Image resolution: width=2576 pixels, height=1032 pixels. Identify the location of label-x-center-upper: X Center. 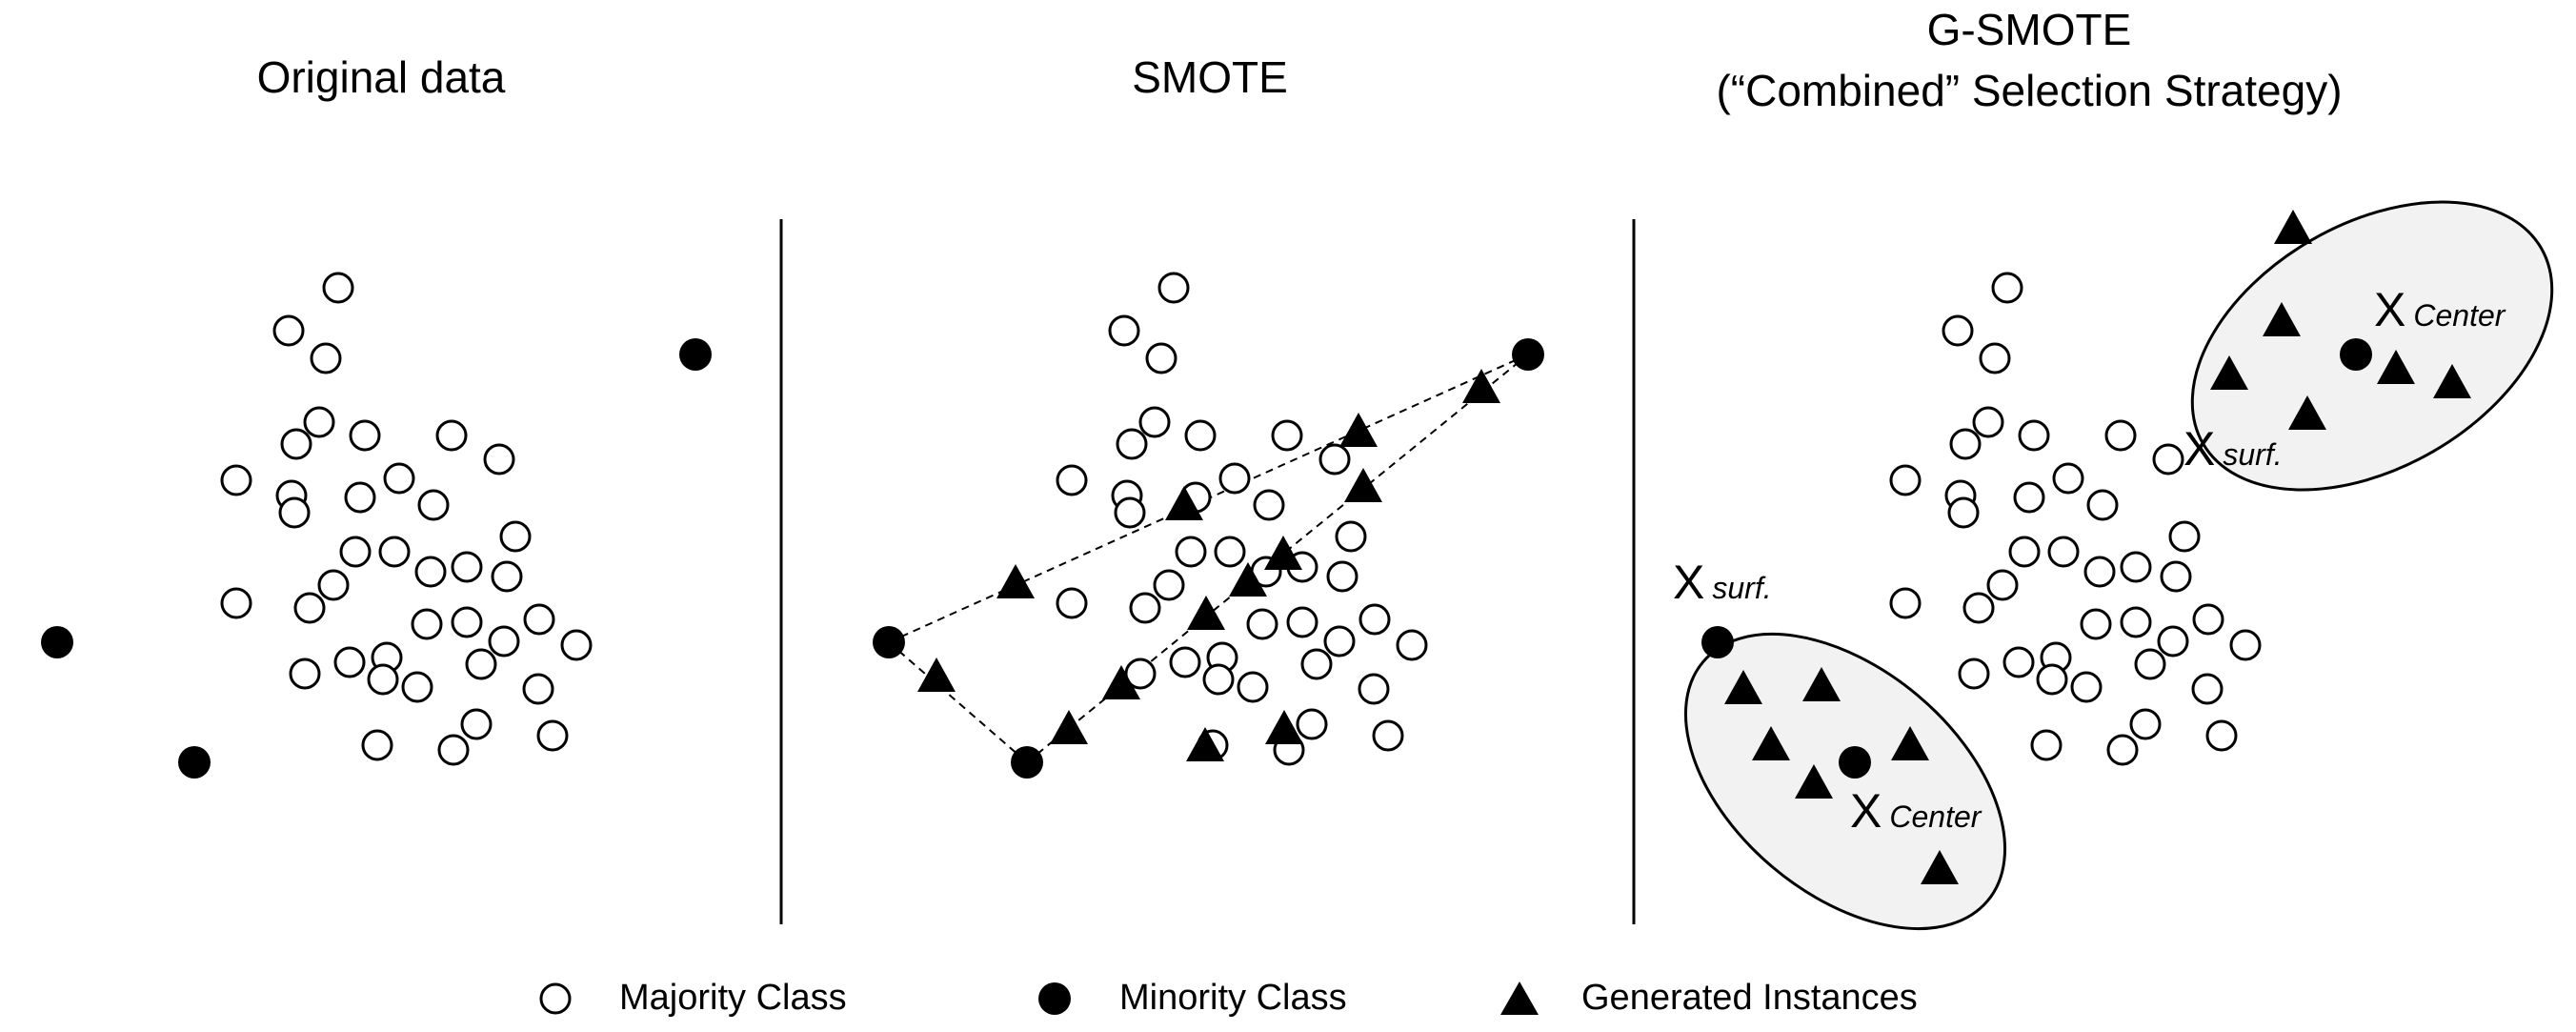
(2440, 309).